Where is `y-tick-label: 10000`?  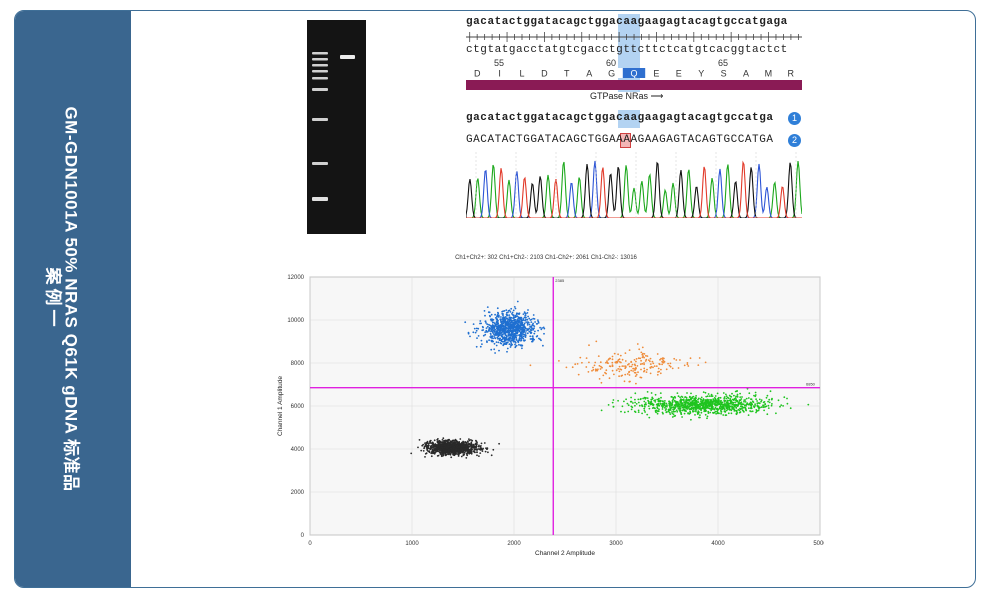
y-tick-label: 10000 is located at coordinates (295, 321).